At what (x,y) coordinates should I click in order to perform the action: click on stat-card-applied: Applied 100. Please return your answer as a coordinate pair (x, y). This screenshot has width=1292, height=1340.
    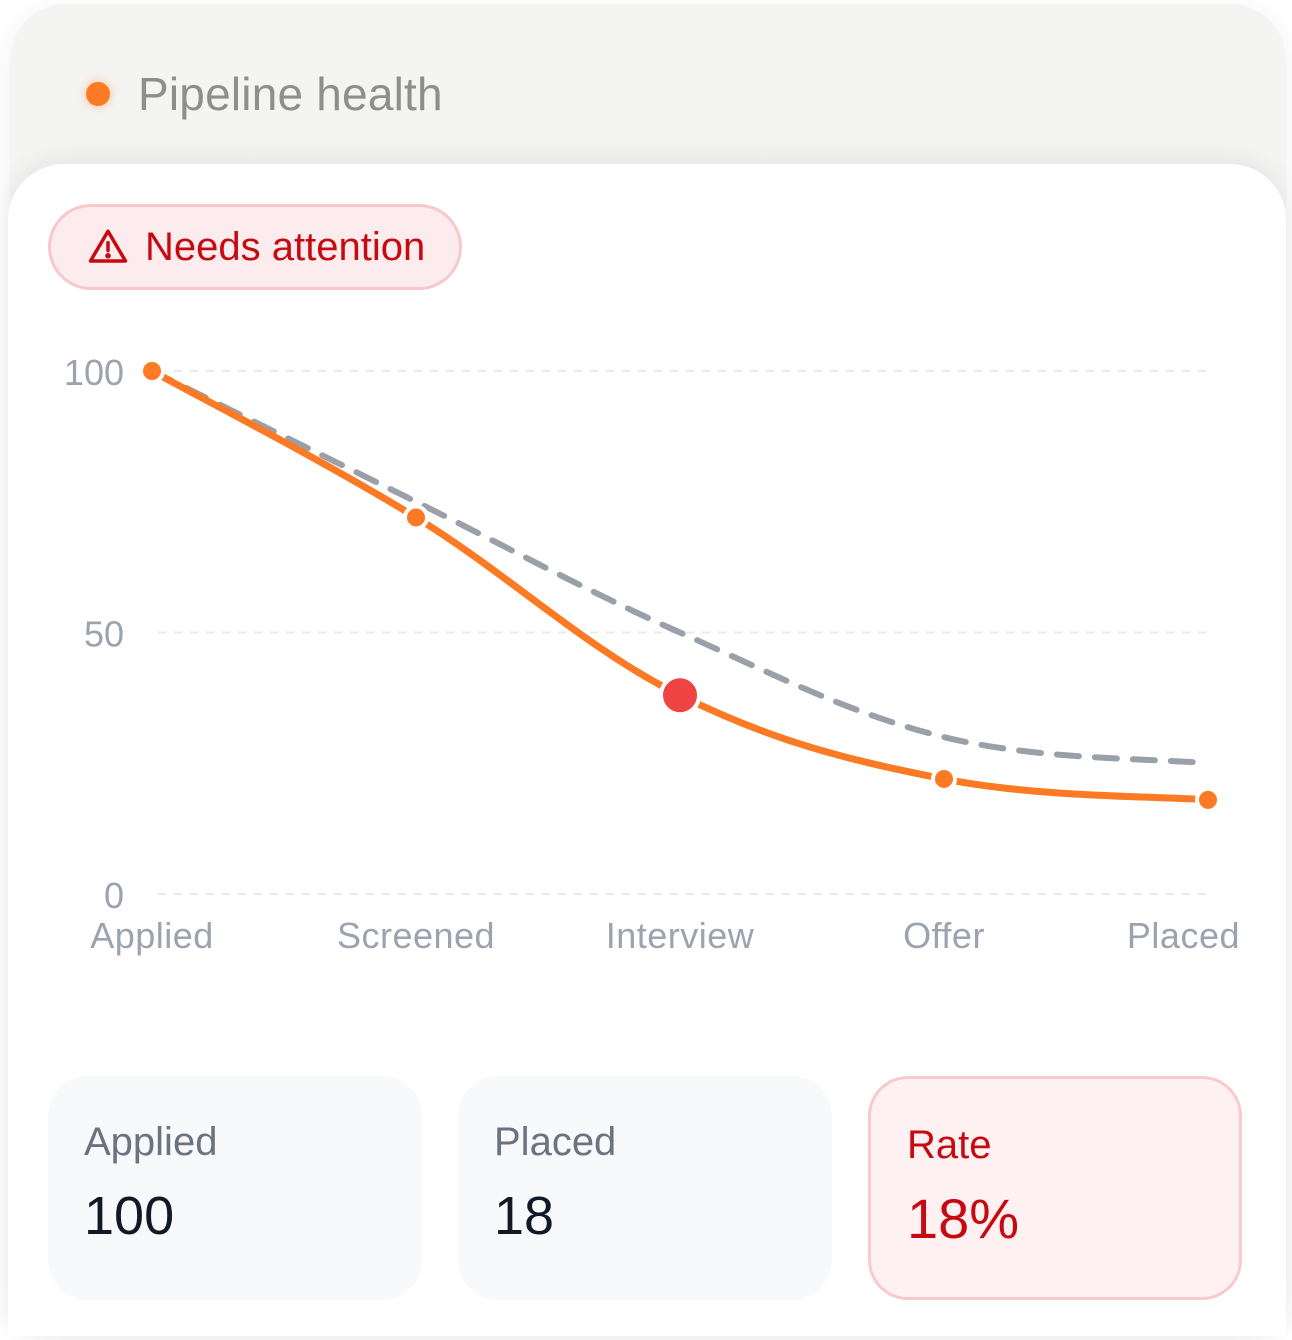
    Looking at the image, I should click on (235, 1188).